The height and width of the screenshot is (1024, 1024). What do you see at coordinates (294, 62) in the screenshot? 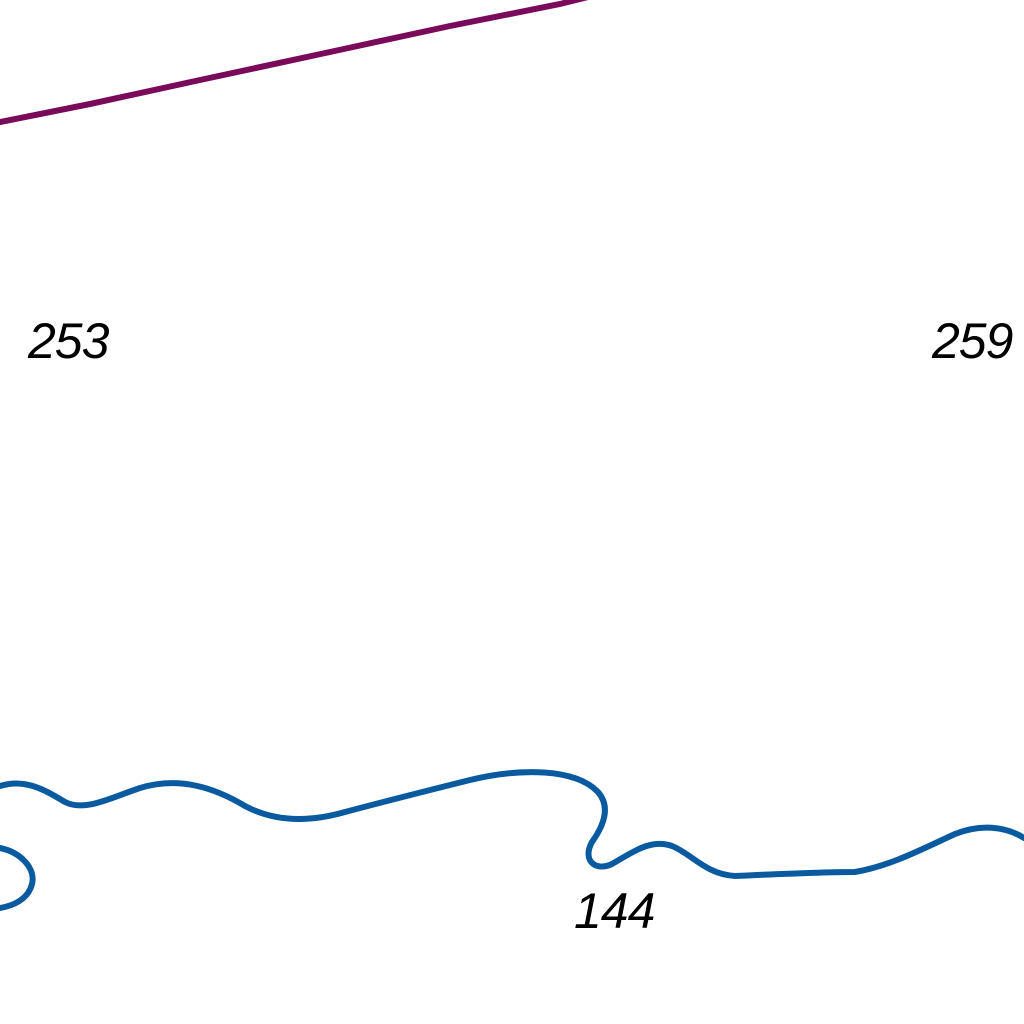
I see `boundary-line` at bounding box center [294, 62].